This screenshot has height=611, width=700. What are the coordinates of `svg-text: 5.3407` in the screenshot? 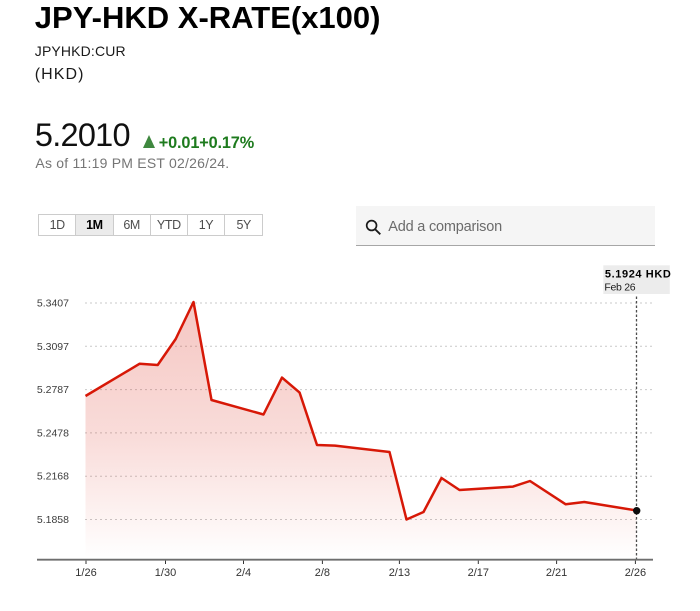 It's located at (53, 304).